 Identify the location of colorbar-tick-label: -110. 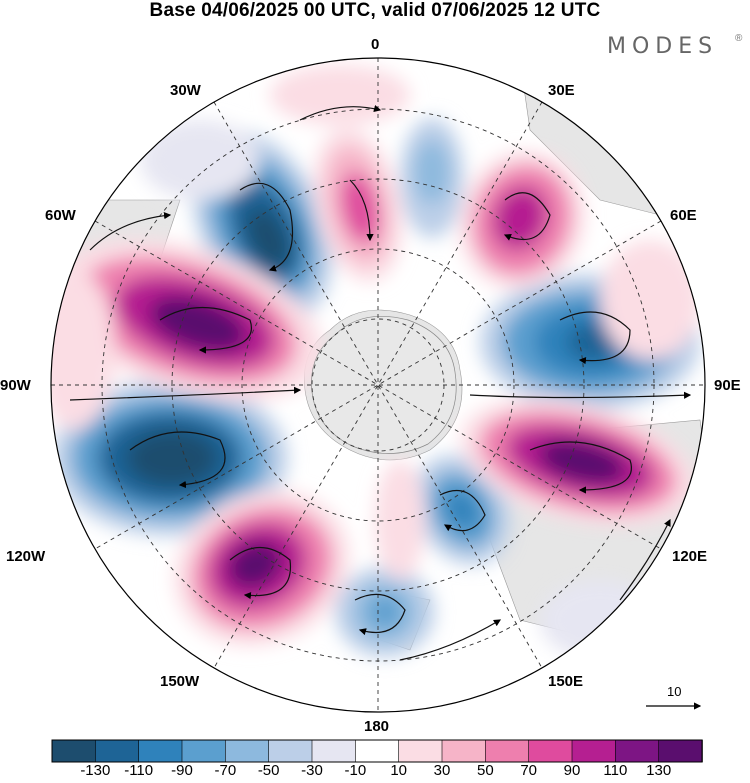
(139, 770).